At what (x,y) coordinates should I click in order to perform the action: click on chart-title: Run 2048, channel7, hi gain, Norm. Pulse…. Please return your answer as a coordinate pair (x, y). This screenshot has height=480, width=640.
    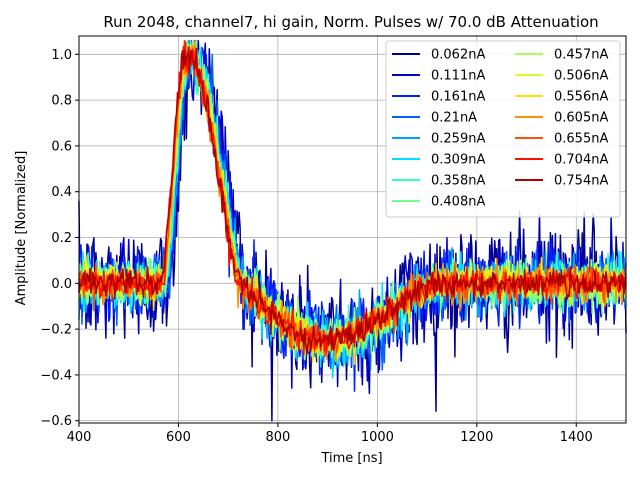
    Looking at the image, I should click on (350, 22).